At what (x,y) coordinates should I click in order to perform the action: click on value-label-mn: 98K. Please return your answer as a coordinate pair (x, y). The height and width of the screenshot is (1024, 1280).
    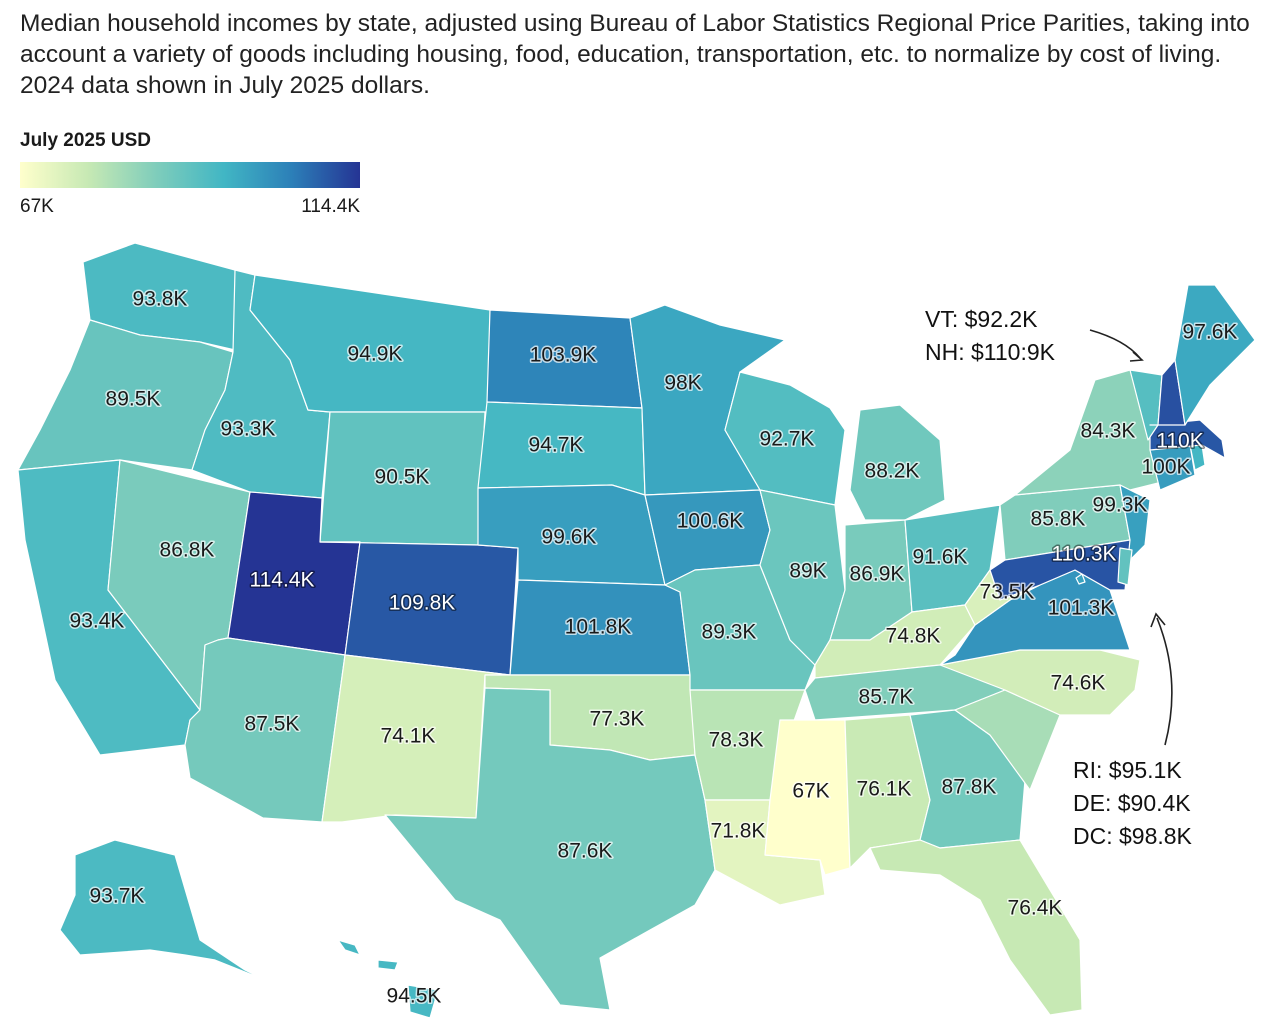
    Looking at the image, I should click on (682, 383).